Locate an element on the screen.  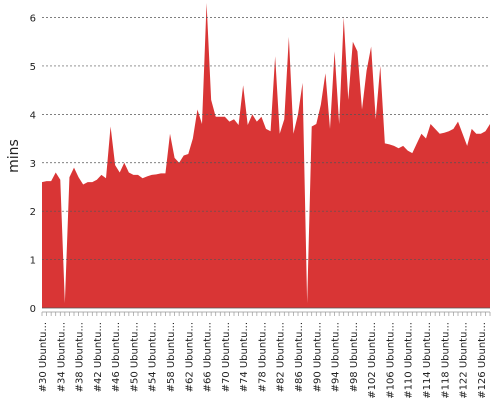
y-tick-label: 4 is located at coordinates (33, 115).